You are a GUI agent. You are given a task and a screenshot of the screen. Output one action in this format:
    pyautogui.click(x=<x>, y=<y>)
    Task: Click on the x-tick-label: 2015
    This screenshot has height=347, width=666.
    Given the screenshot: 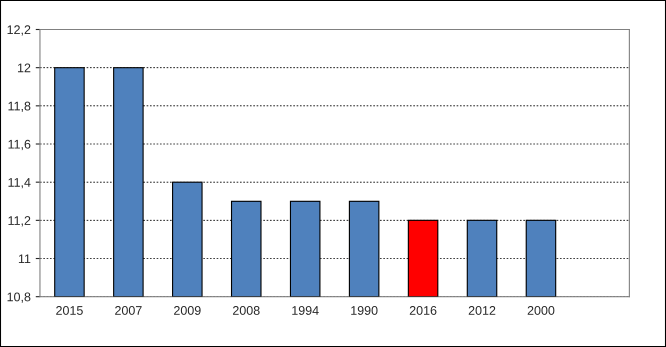 What is the action you would take?
    pyautogui.click(x=69, y=310)
    